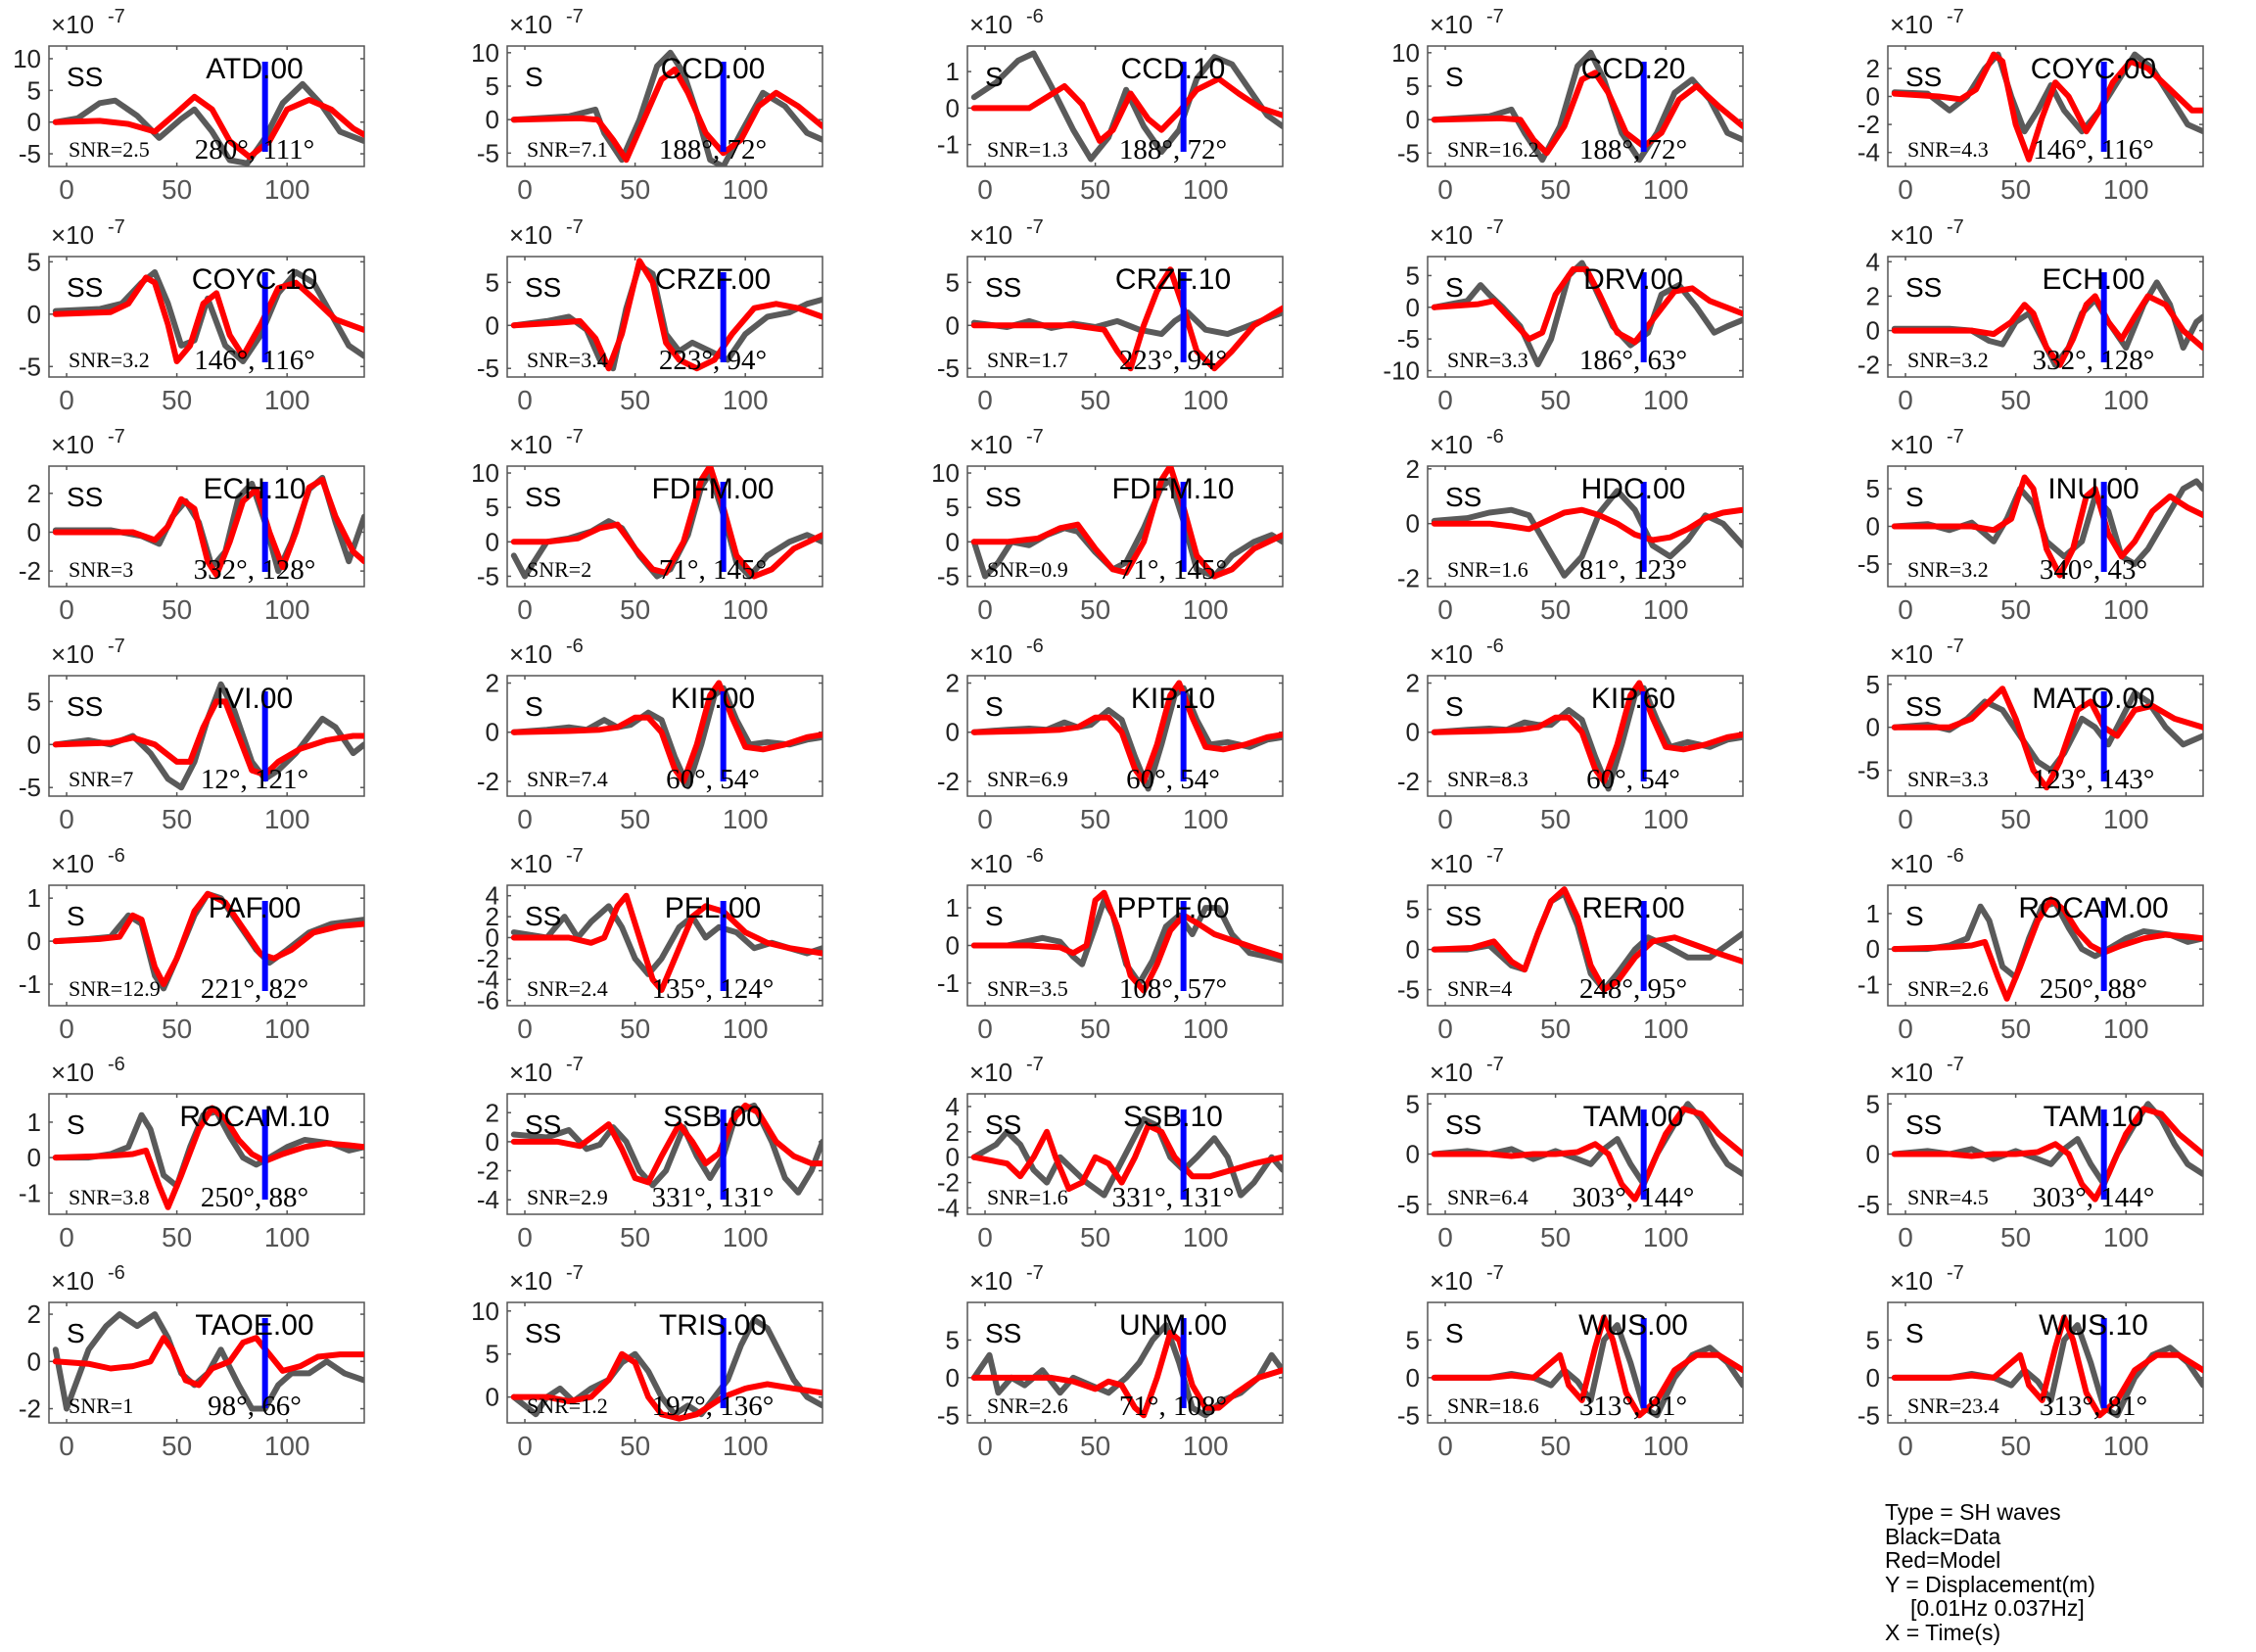 The width and height of the screenshot is (2256, 1652). I want to click on angles-label: 331°, 131°, so click(1173, 1197).